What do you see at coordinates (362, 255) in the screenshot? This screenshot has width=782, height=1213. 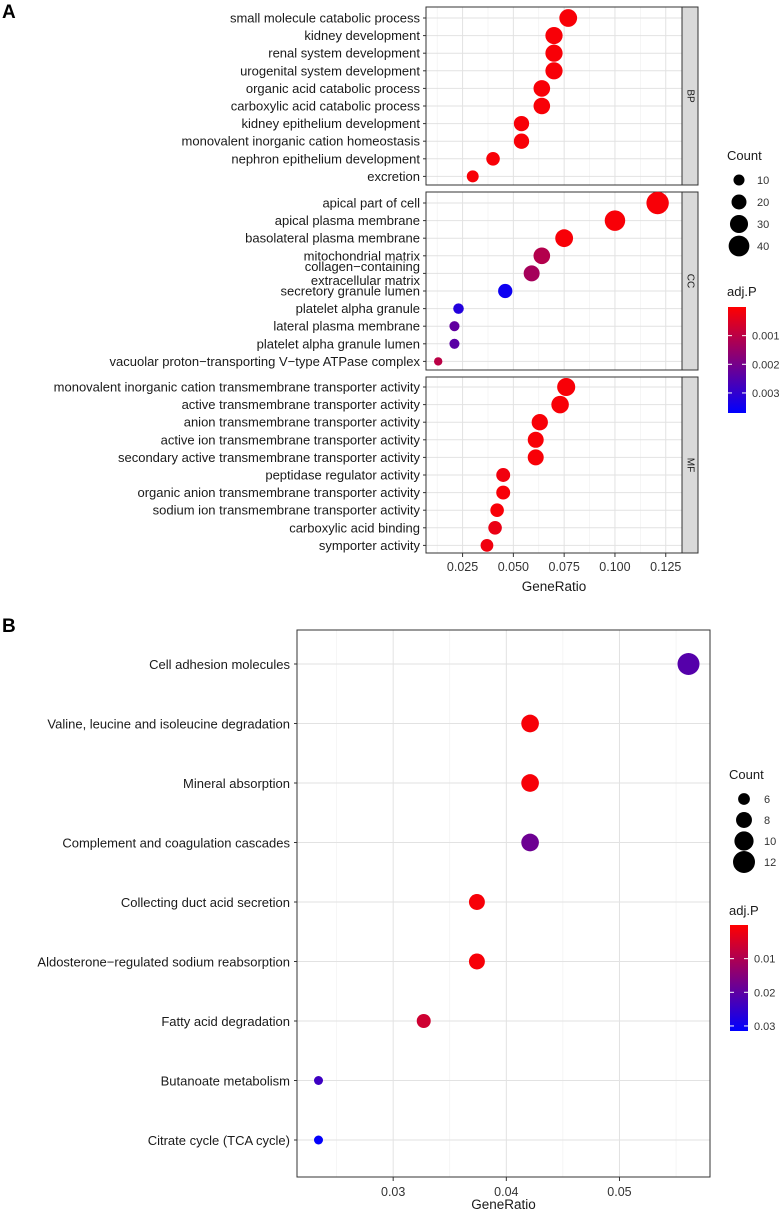 I see `term-label: mitochondrial matrix` at bounding box center [362, 255].